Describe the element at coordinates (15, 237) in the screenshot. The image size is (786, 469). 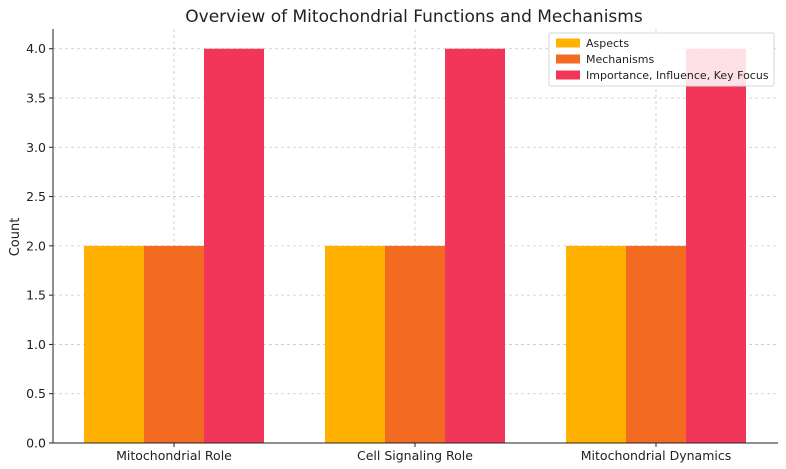
I see `y-axis-label: Count` at that location.